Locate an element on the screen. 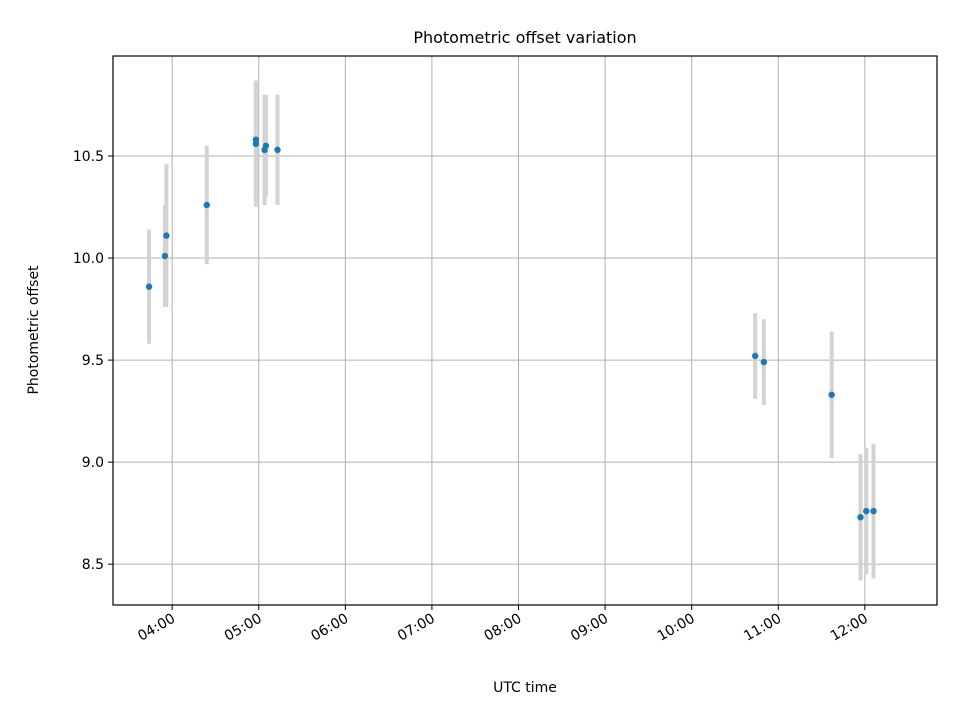 This screenshot has height=720, width=960. y-tick-label: 10.0 is located at coordinates (88, 259).